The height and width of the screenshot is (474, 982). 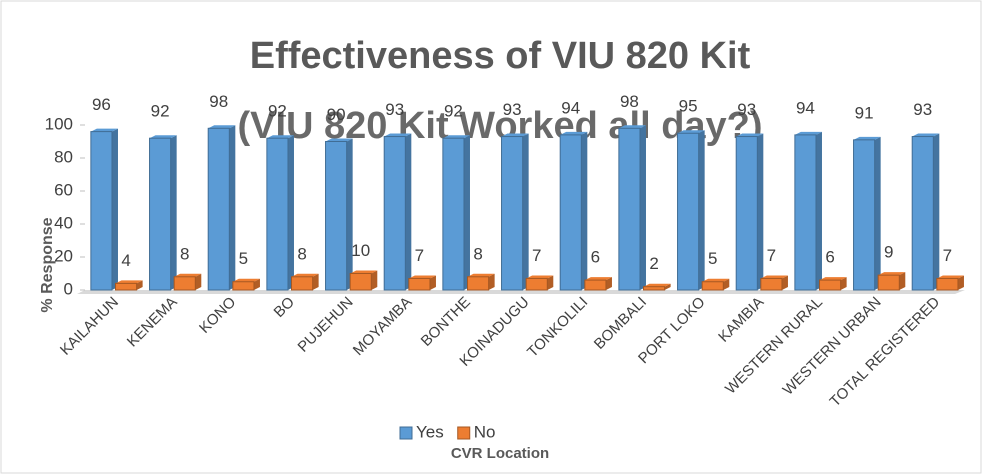 What do you see at coordinates (63, 255) in the screenshot?
I see `y-tick-label: 20` at bounding box center [63, 255].